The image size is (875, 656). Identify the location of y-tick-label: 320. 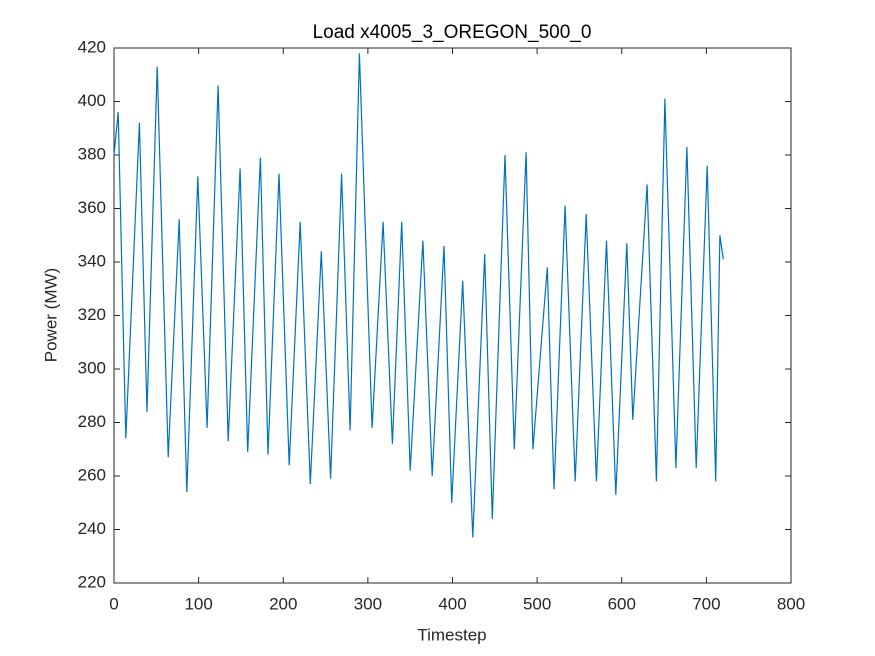
(92, 314).